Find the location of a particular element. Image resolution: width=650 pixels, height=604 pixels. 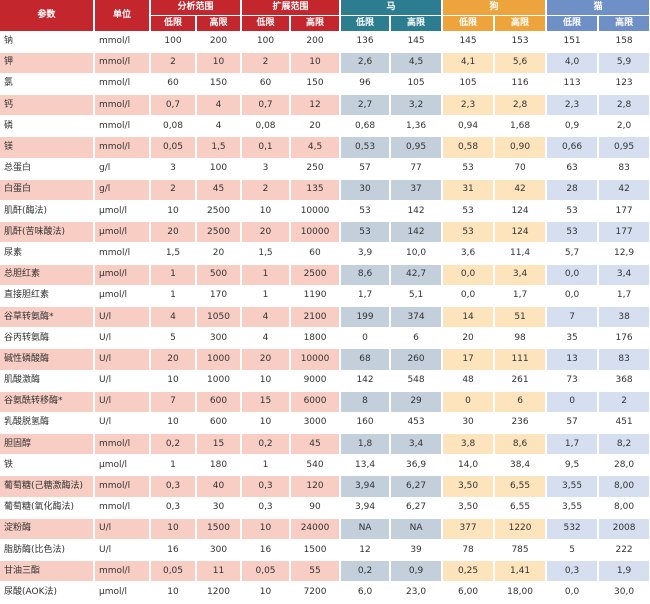

value-cell: 120 is located at coordinates (316, 486).